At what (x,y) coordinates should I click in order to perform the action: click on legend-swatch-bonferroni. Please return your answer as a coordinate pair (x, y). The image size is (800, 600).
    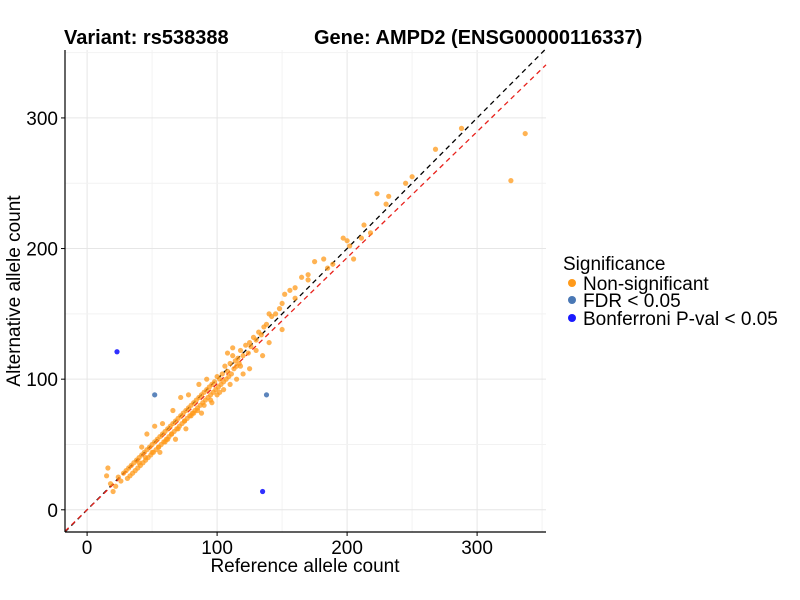
    Looking at the image, I should click on (572, 318).